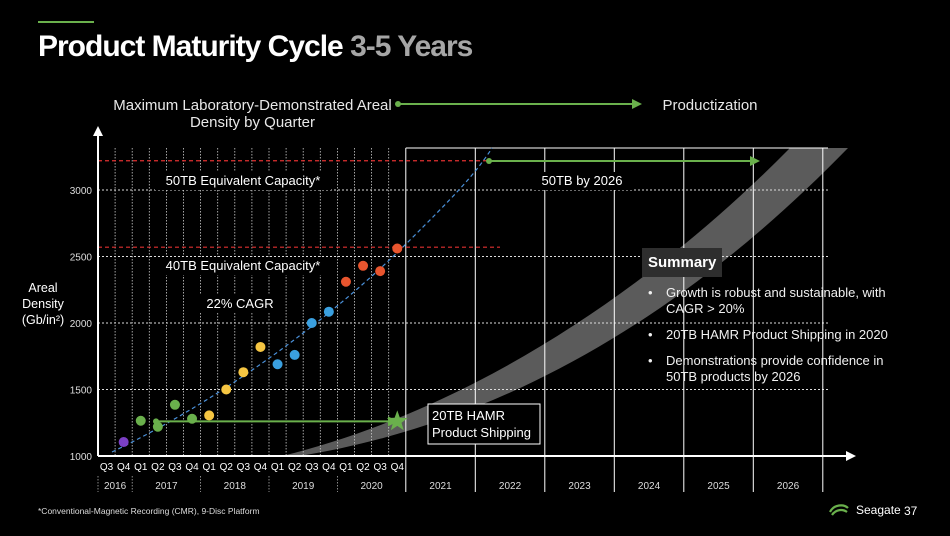 This screenshot has width=950, height=536. I want to click on annotation-40tb: 40TB Equivalent Capacity*, so click(243, 265).